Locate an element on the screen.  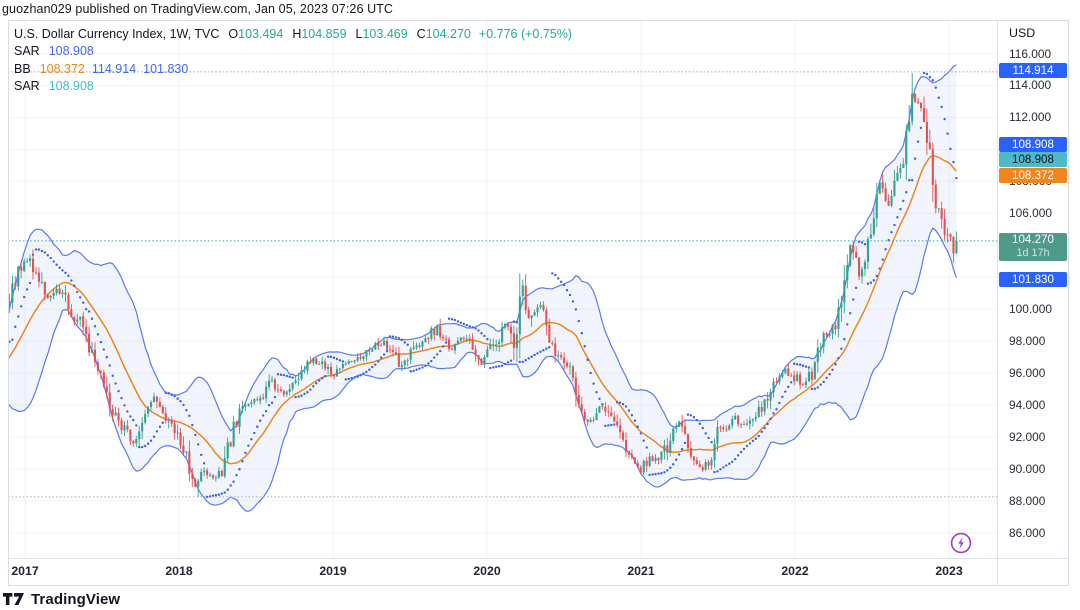
time-axis-label: 2023 is located at coordinates (949, 571).